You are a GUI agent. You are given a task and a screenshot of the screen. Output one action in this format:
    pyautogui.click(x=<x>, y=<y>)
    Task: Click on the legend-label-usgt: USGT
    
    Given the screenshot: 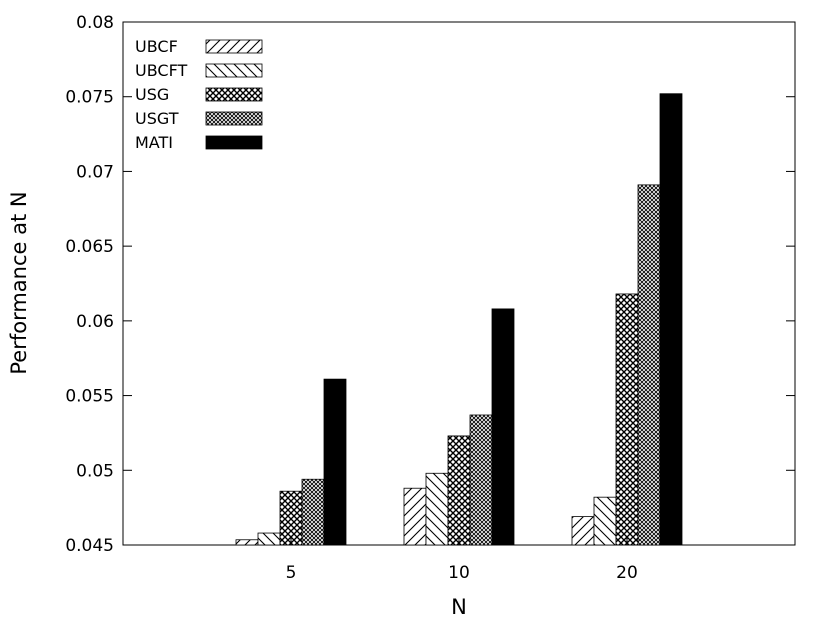 What is the action you would take?
    pyautogui.click(x=157, y=118)
    